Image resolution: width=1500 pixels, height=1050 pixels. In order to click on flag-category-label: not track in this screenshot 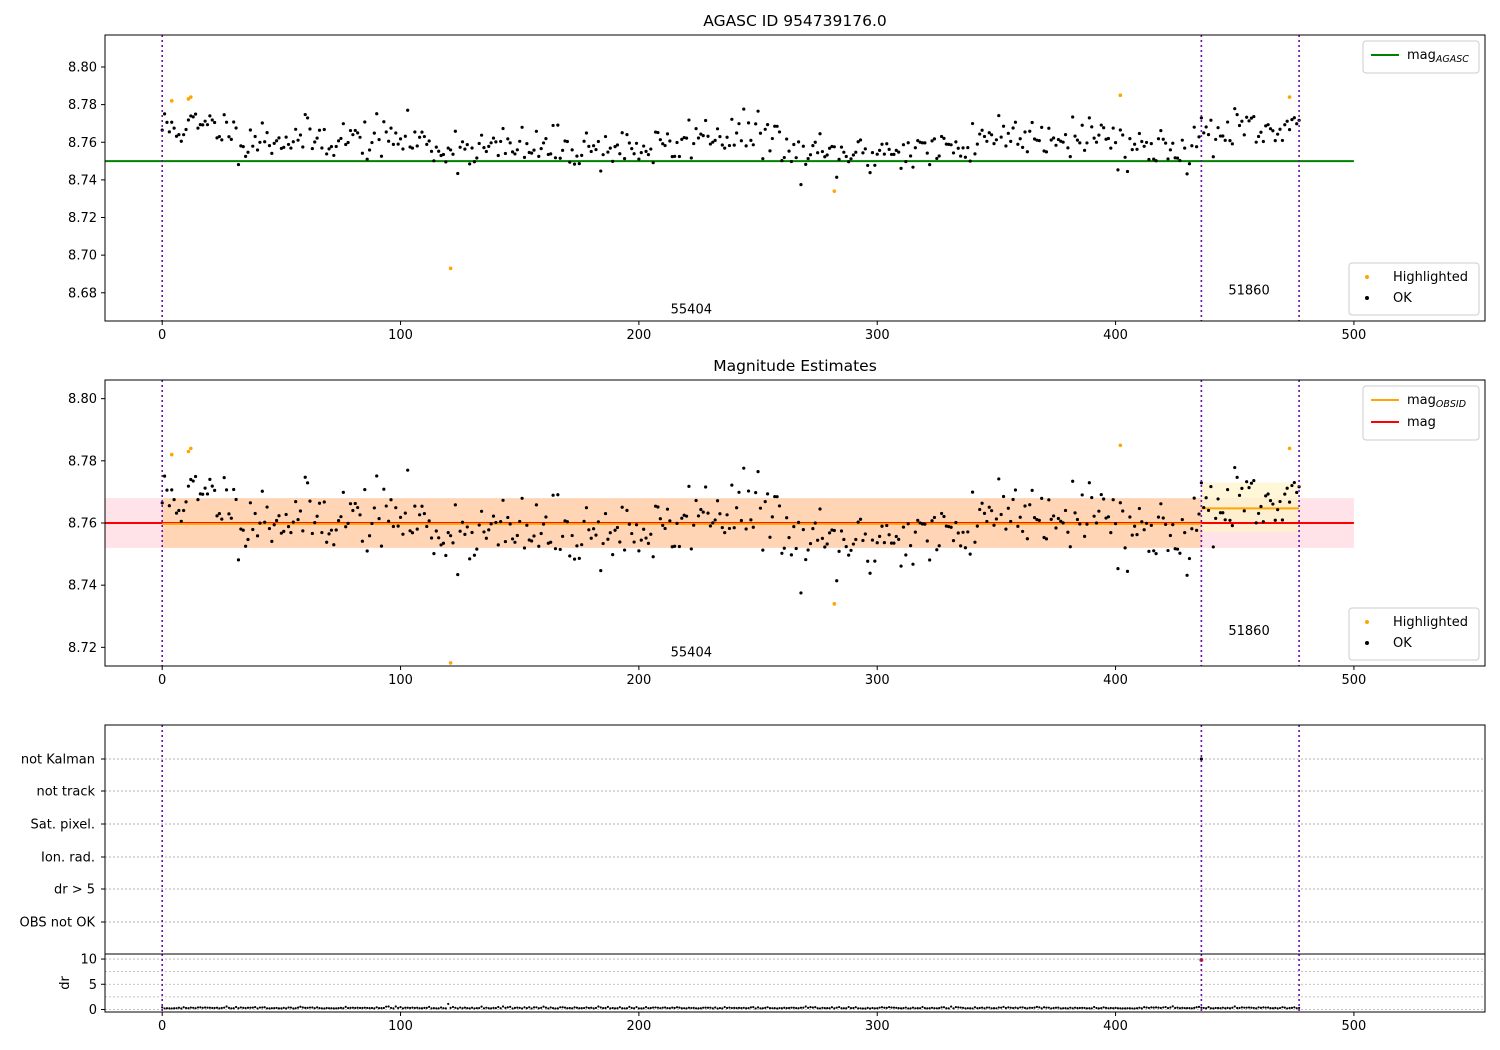, I will do `click(65, 792)`.